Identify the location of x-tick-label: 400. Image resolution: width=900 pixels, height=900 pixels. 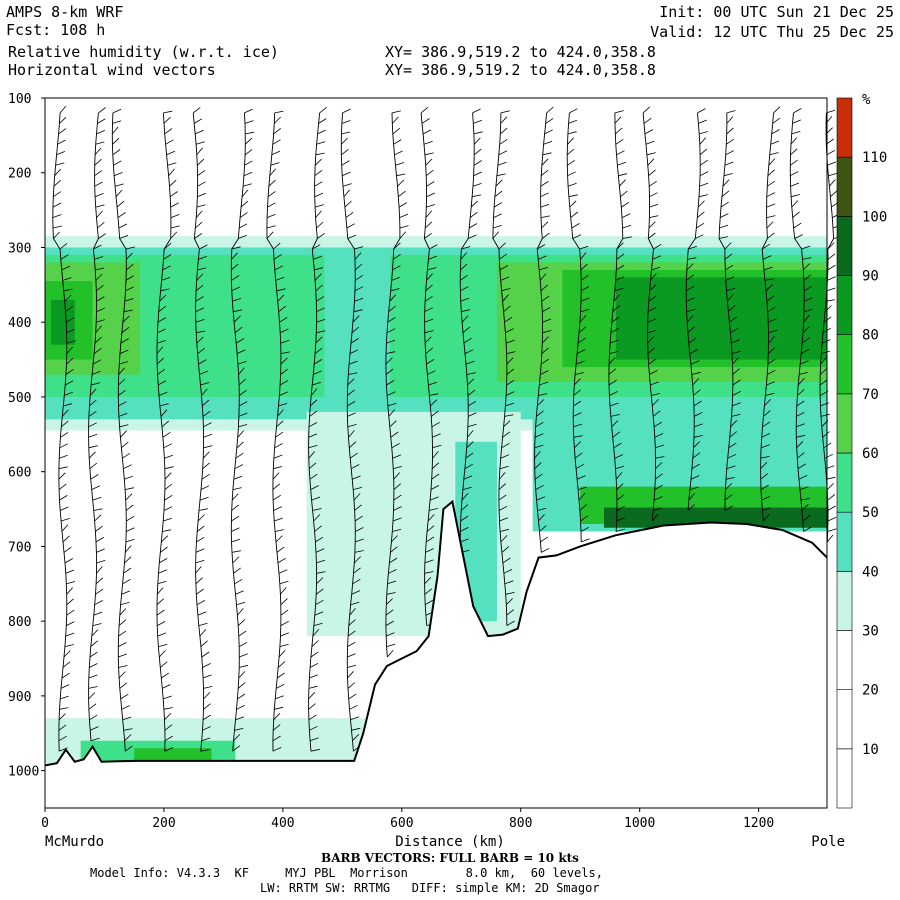
(282, 823).